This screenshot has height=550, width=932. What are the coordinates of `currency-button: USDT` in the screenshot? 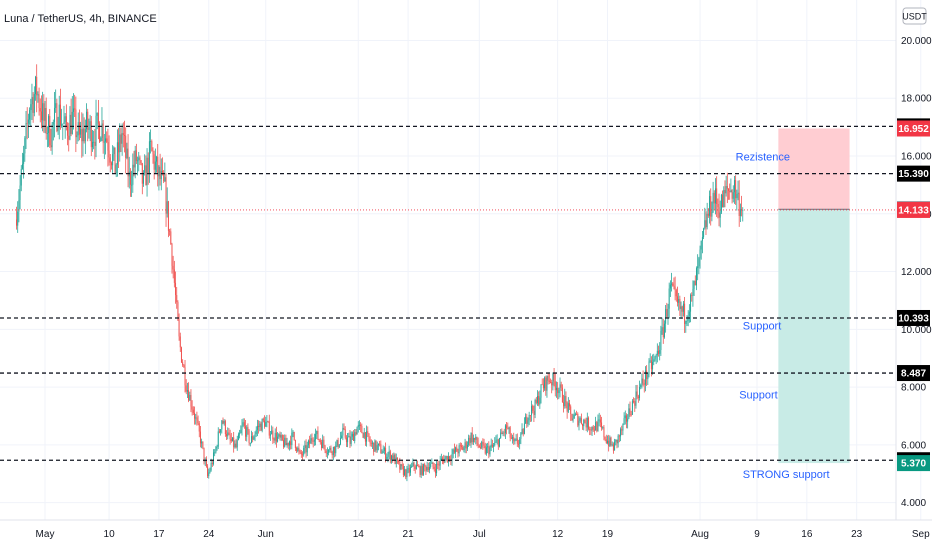 It's located at (914, 16).